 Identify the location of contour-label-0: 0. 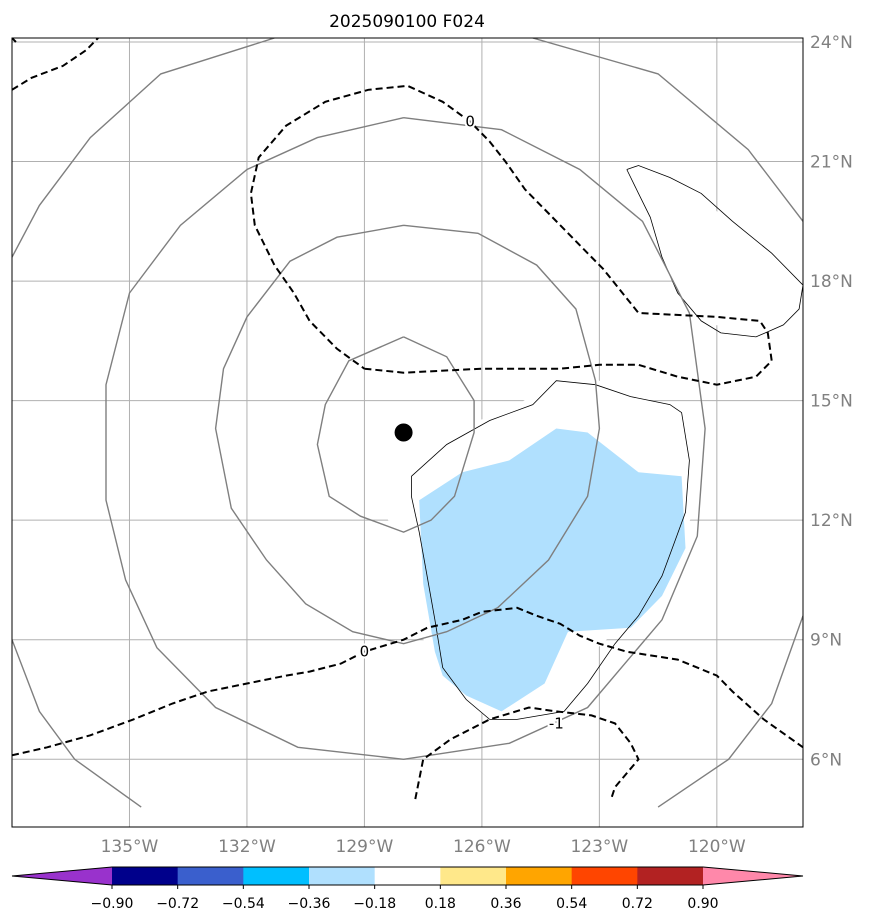
(470, 122).